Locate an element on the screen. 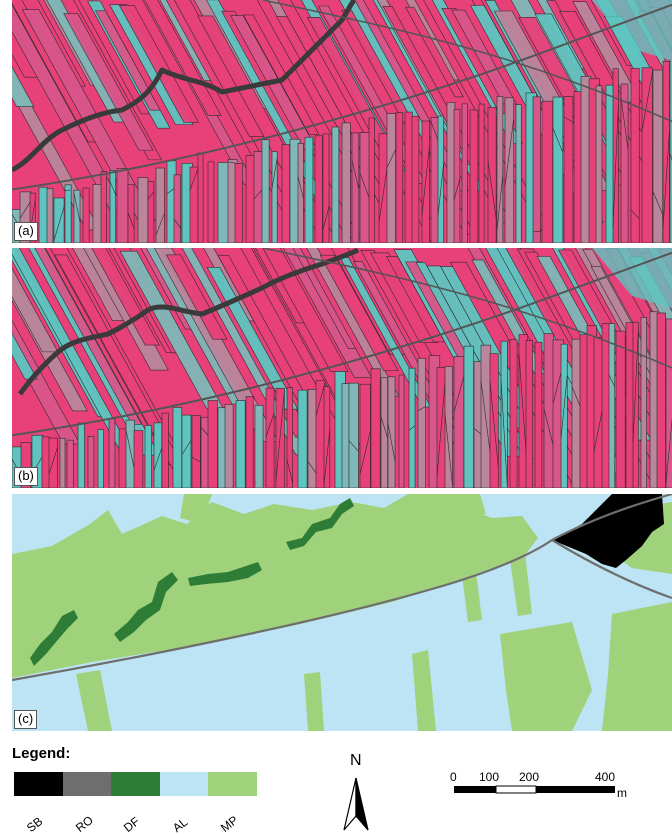 Image resolution: width=672 pixels, height=835 pixels. legend-label-df: DF is located at coordinates (132, 824).